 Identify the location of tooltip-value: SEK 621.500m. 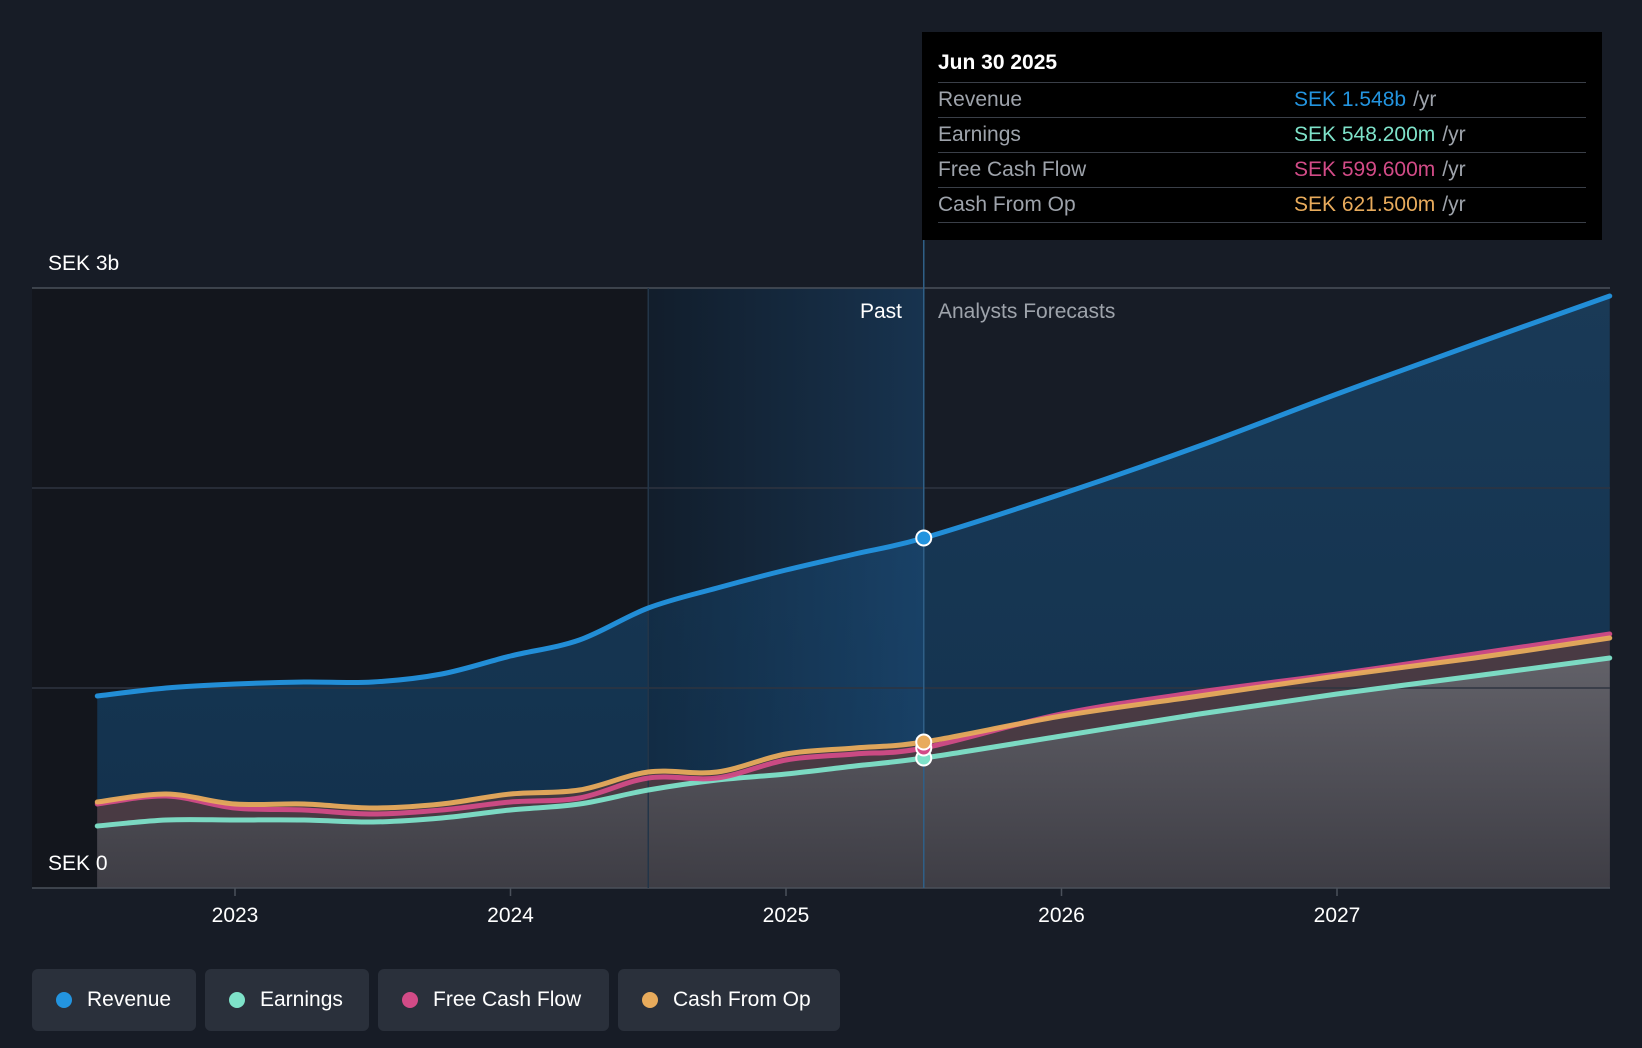
(1365, 204).